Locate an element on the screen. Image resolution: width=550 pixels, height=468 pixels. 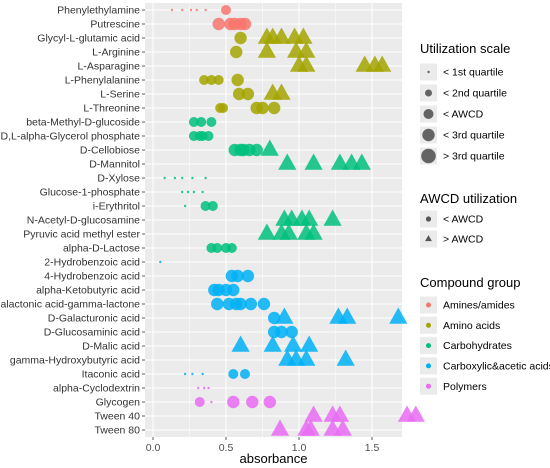
y-tick-d-malic-acid: D-Malic acid is located at coordinates (111, 347).